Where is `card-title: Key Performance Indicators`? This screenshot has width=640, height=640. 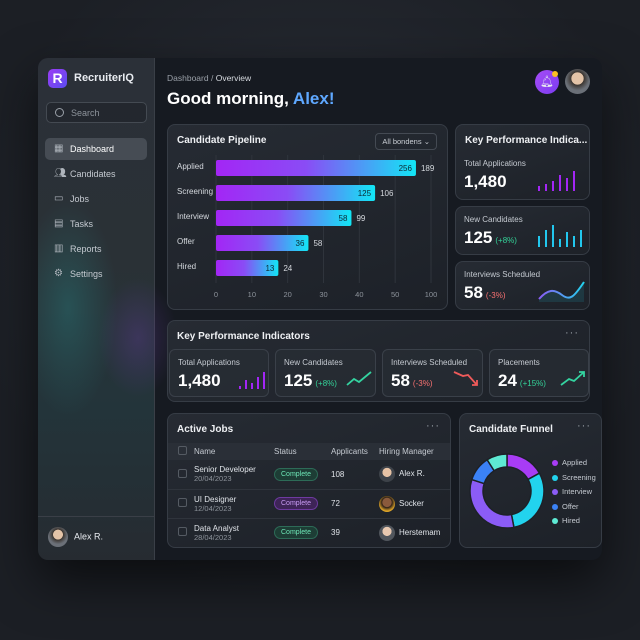
card-title: Key Performance Indicators is located at coordinates (243, 336).